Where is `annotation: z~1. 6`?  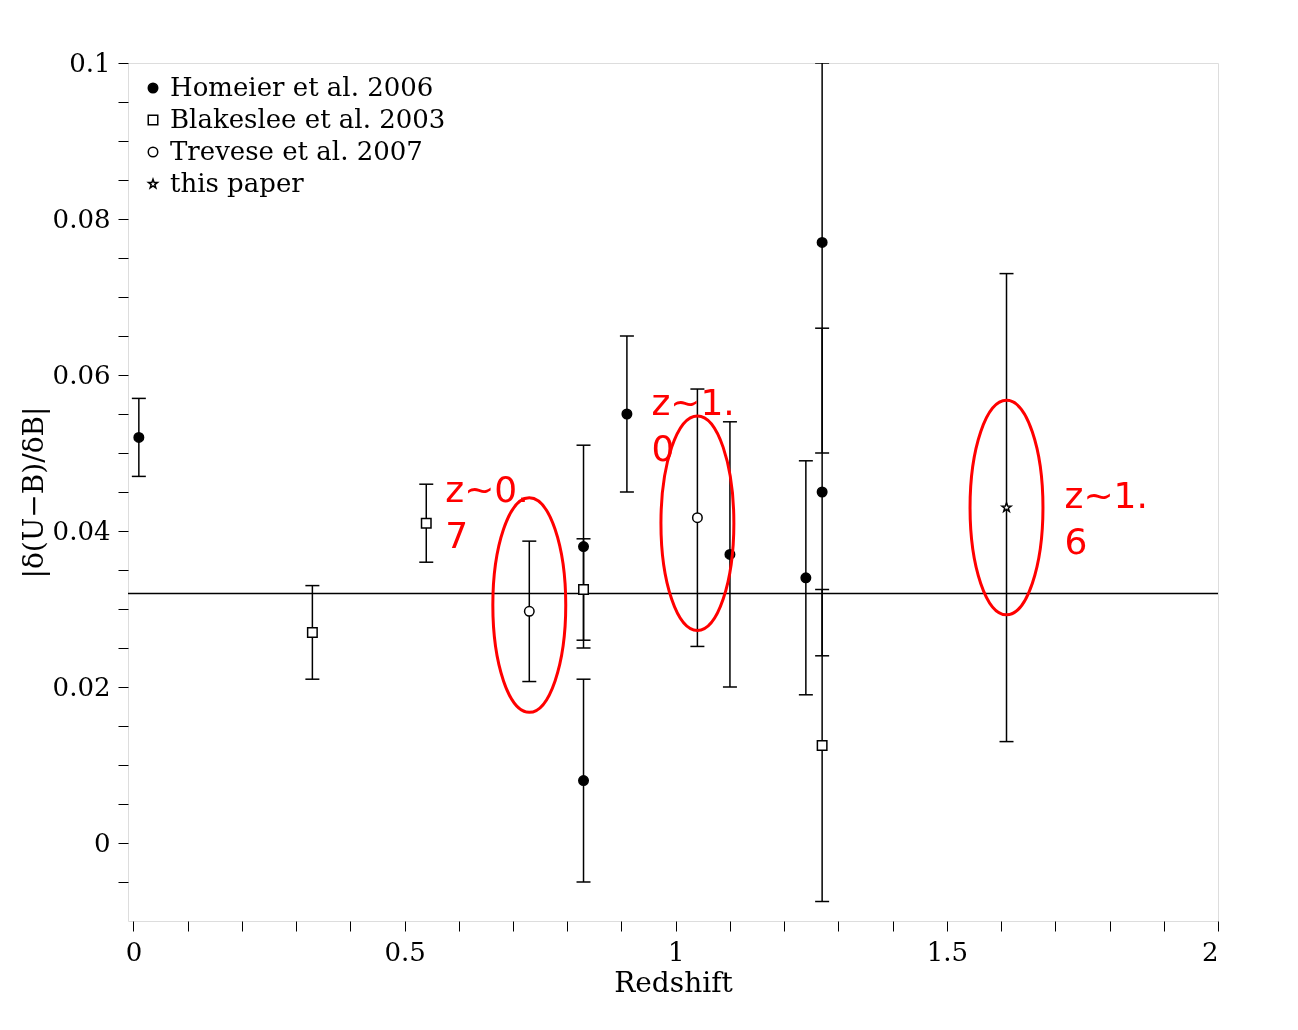
annotation: z~1. 6 is located at coordinates (1106, 518).